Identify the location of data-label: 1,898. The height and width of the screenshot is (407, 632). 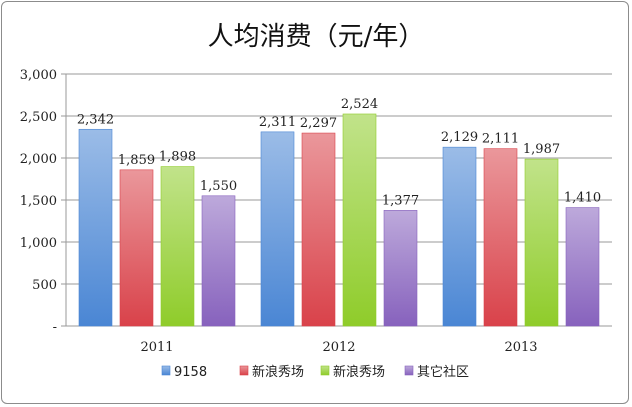
(177, 157).